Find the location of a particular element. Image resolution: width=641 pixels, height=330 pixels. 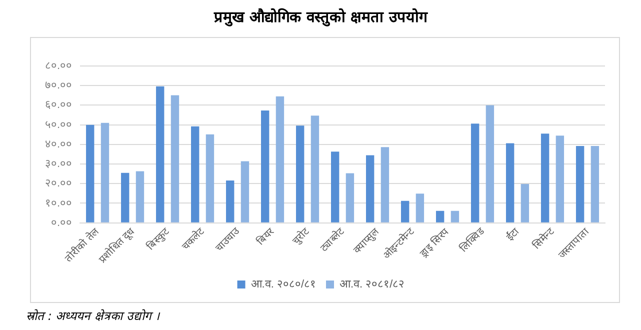

chart-title: प्रमुख औद्योगिक वस्तुको क्षमता उपयोग is located at coordinates (320, 16).